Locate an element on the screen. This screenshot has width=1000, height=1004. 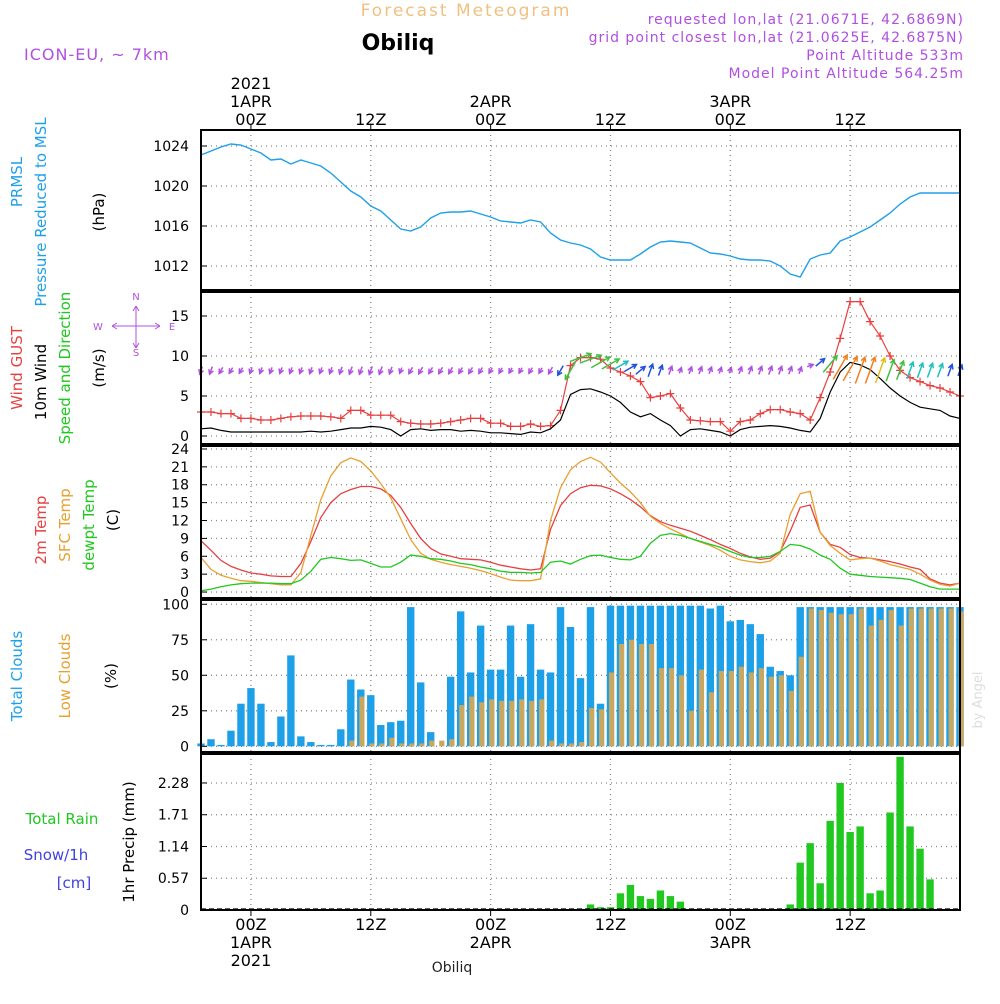
compass-w: W is located at coordinates (98, 327).